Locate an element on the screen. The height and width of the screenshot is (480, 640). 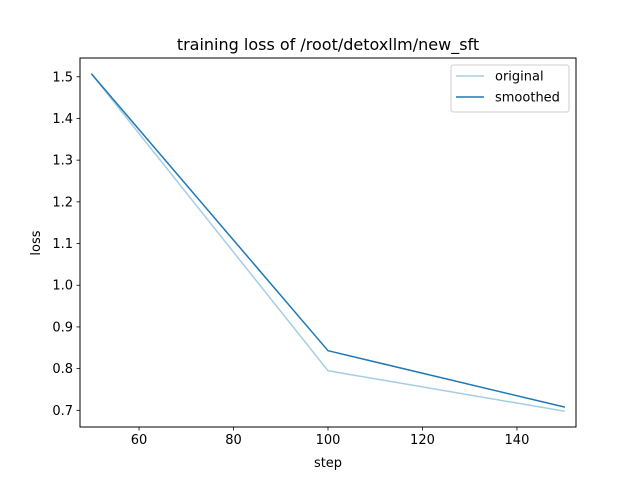
legend-label-original: original is located at coordinates (519, 77).